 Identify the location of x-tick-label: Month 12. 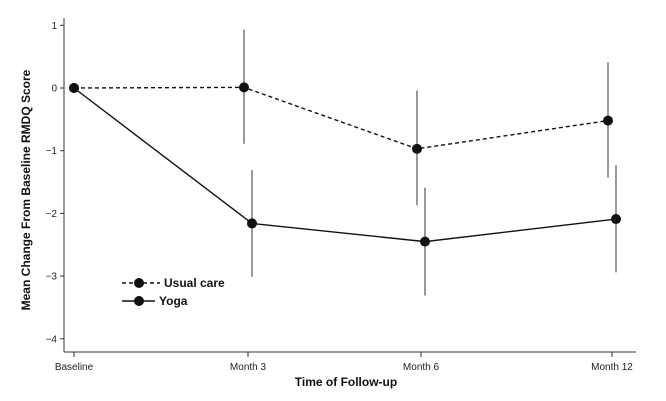
(612, 367).